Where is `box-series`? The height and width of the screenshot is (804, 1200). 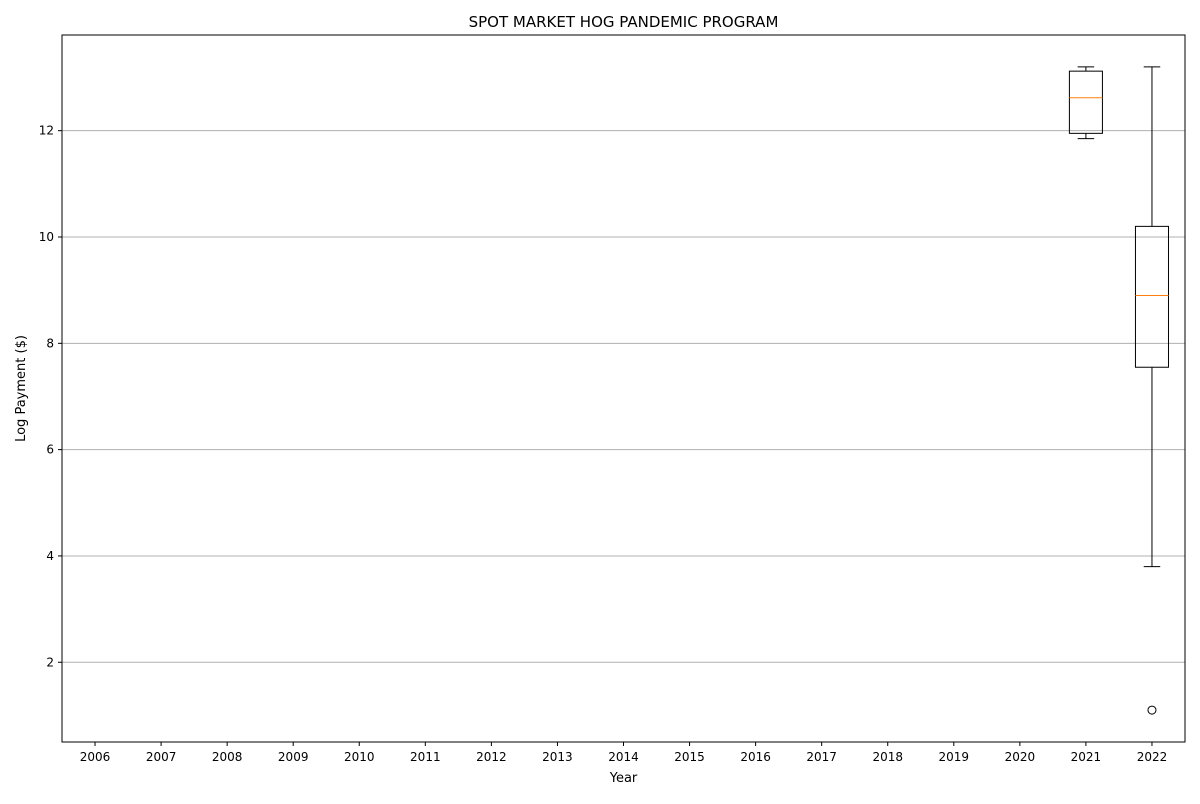 box-series is located at coordinates (1118, 390).